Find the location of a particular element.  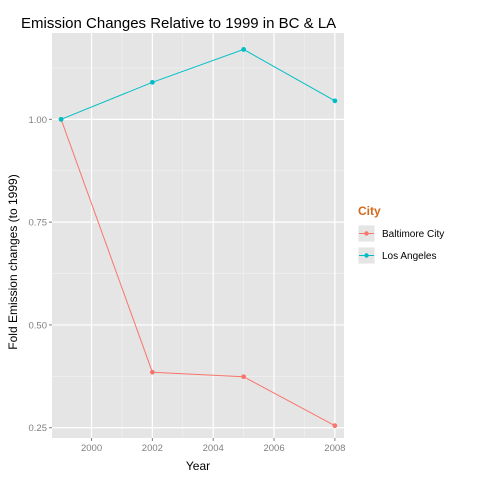

y-tick-label: 0.75 is located at coordinates (38, 223).